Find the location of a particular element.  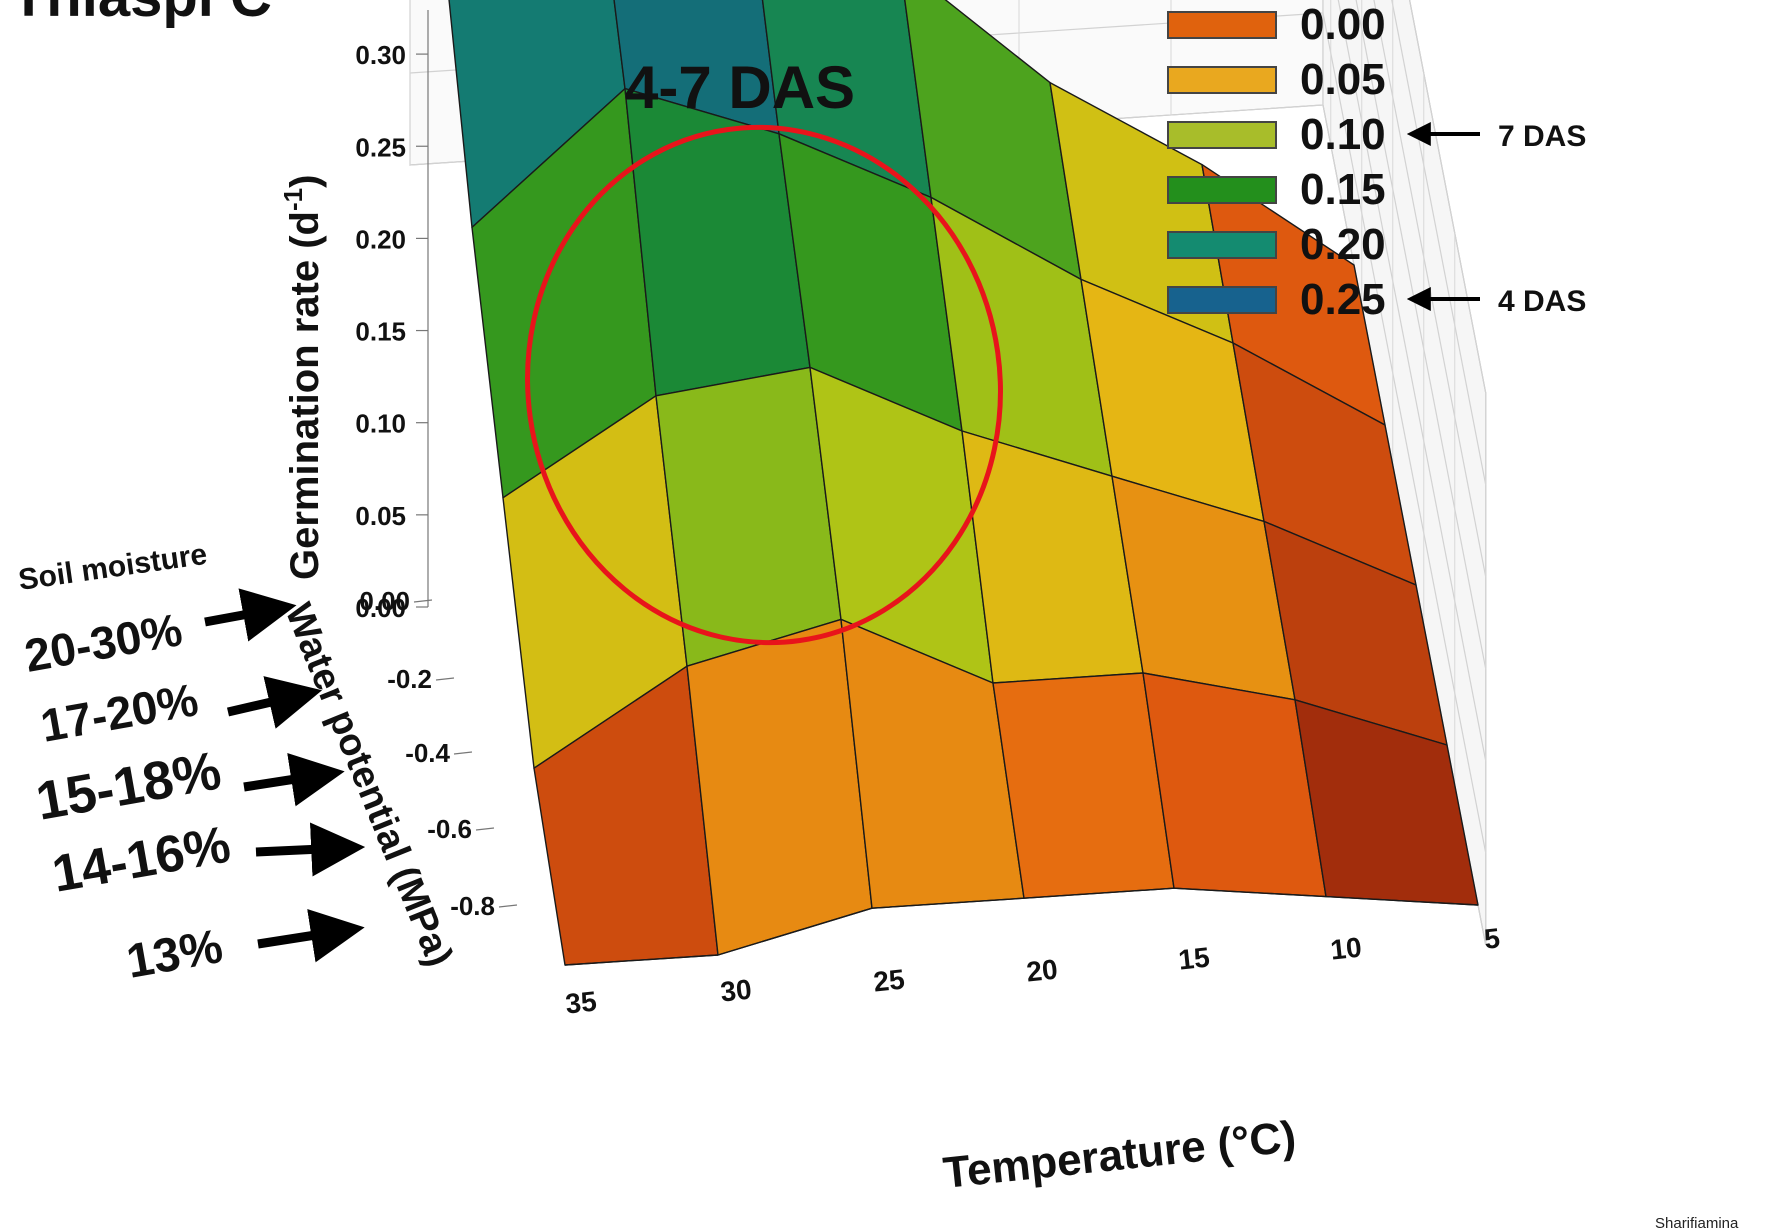

x-tick-label: 10 is located at coordinates (1346, 949).